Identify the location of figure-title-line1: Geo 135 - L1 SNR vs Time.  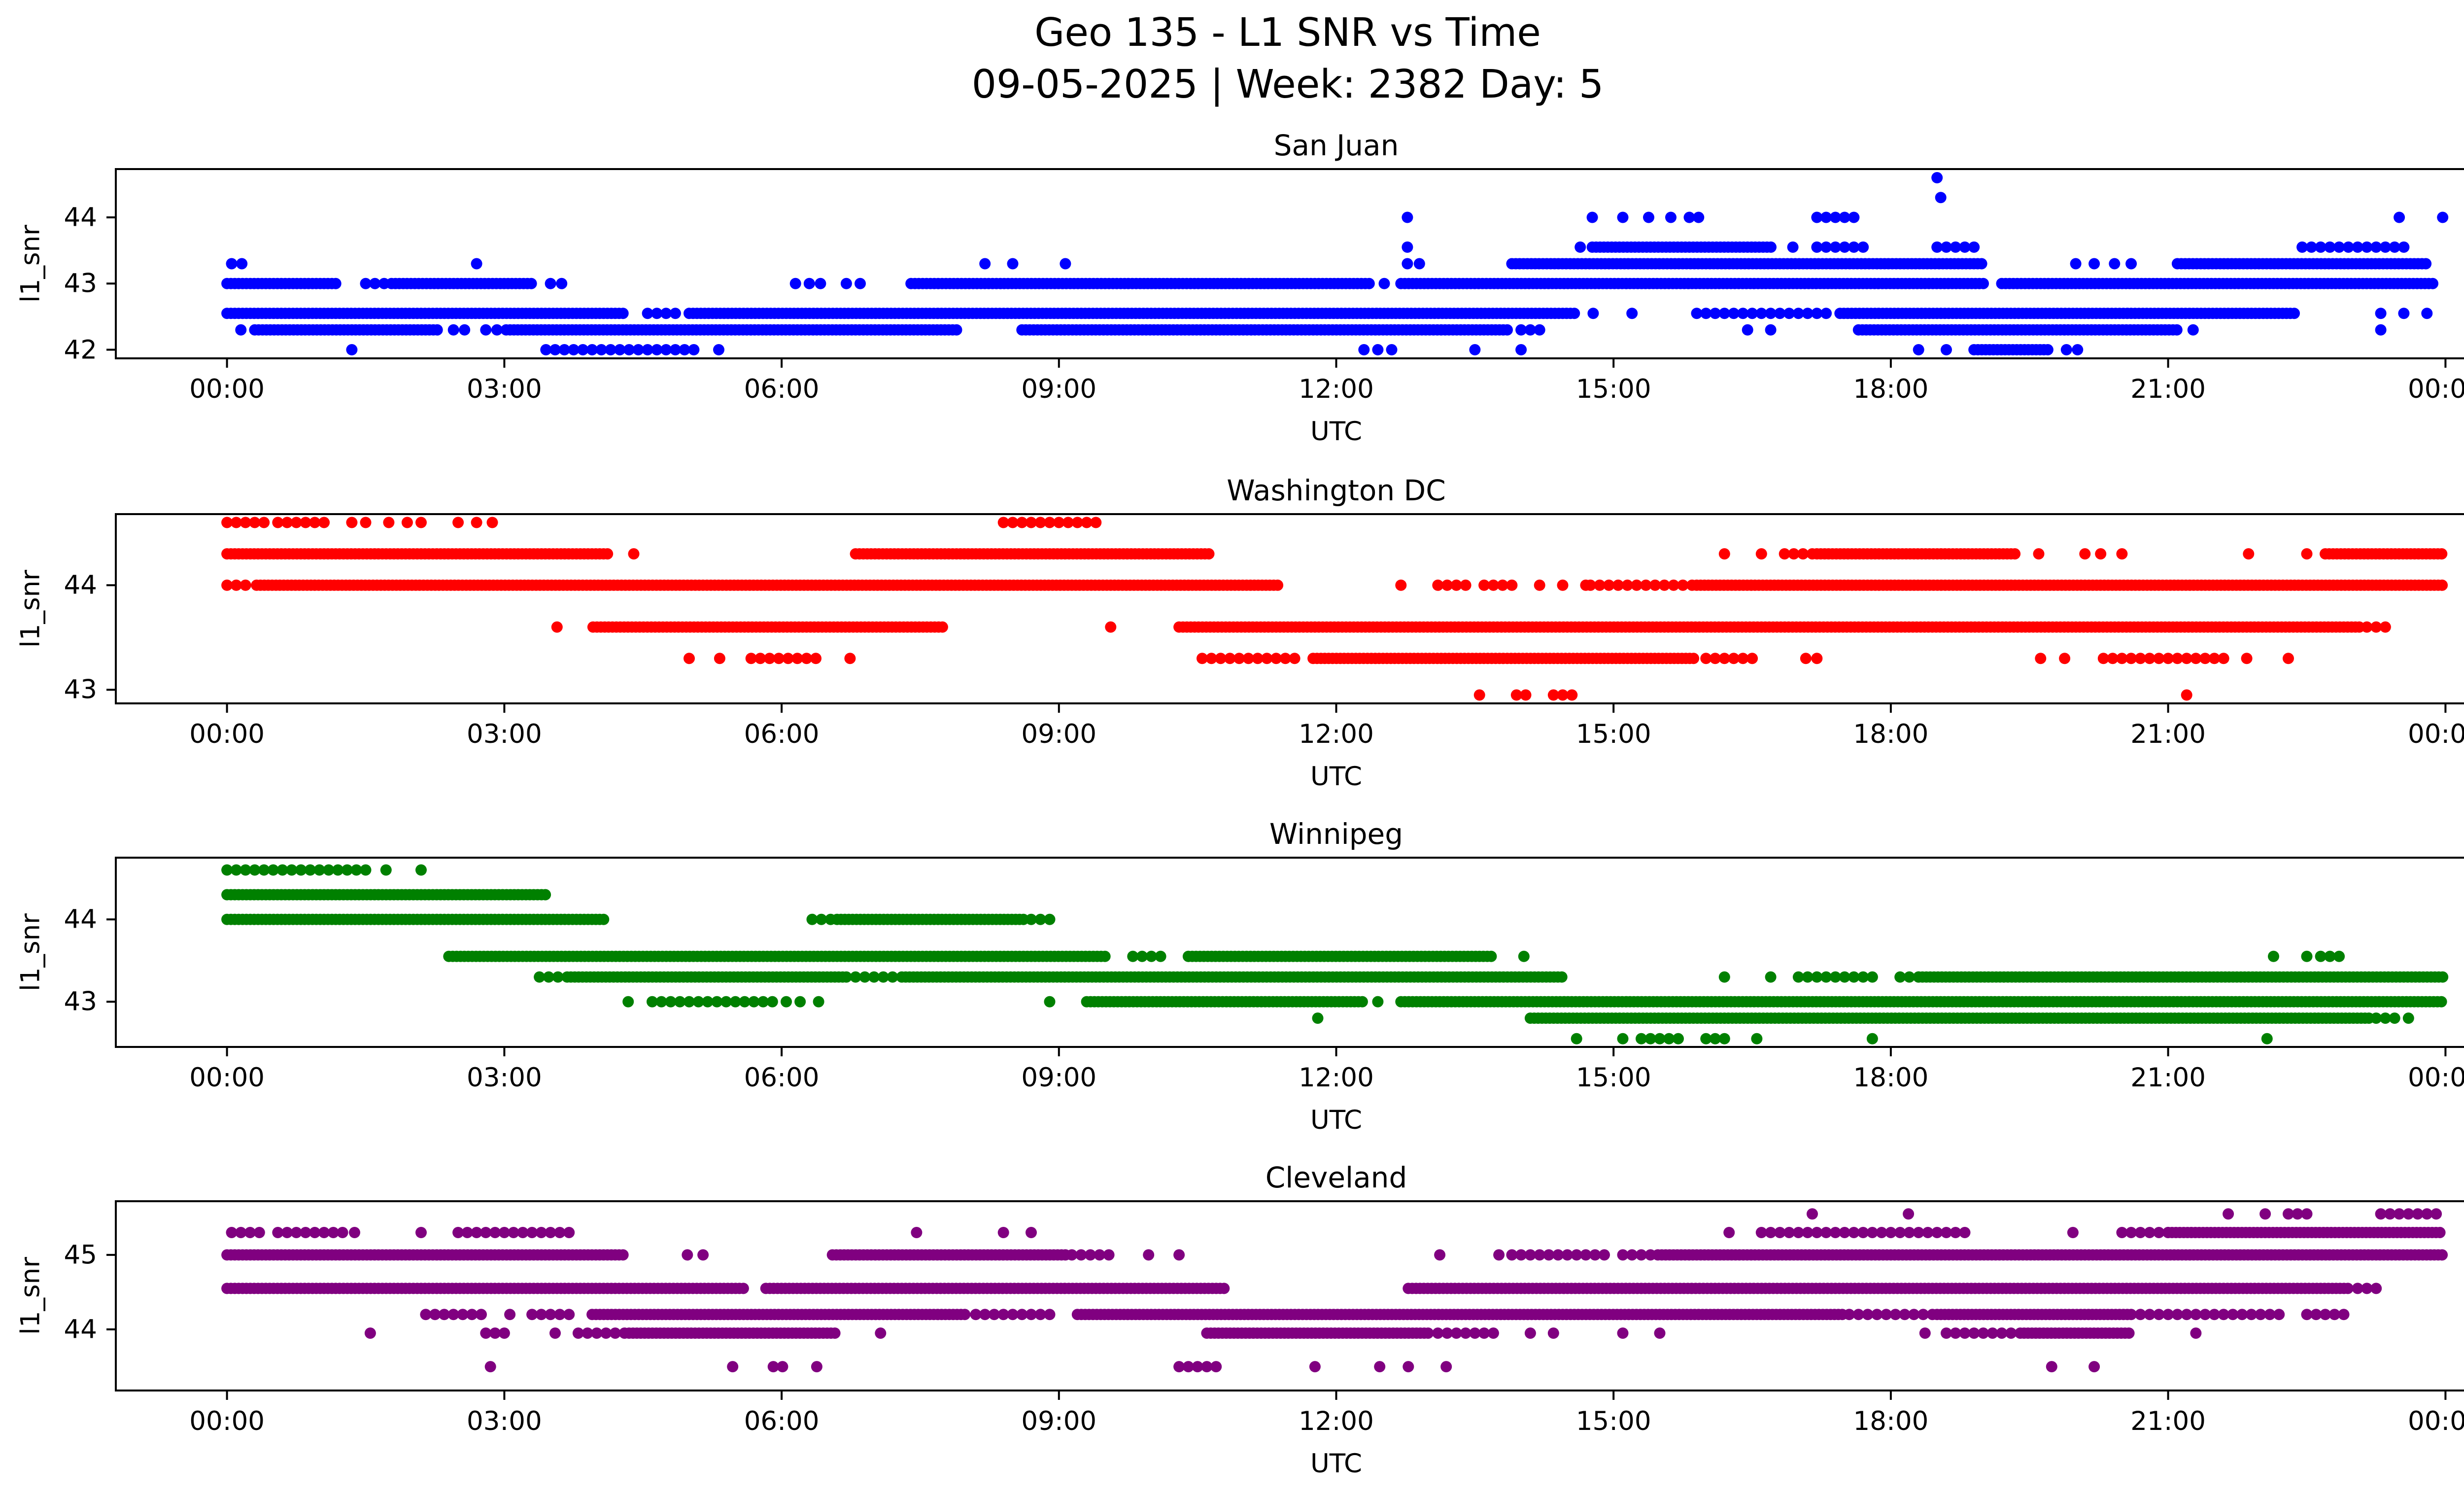
(1287, 32).